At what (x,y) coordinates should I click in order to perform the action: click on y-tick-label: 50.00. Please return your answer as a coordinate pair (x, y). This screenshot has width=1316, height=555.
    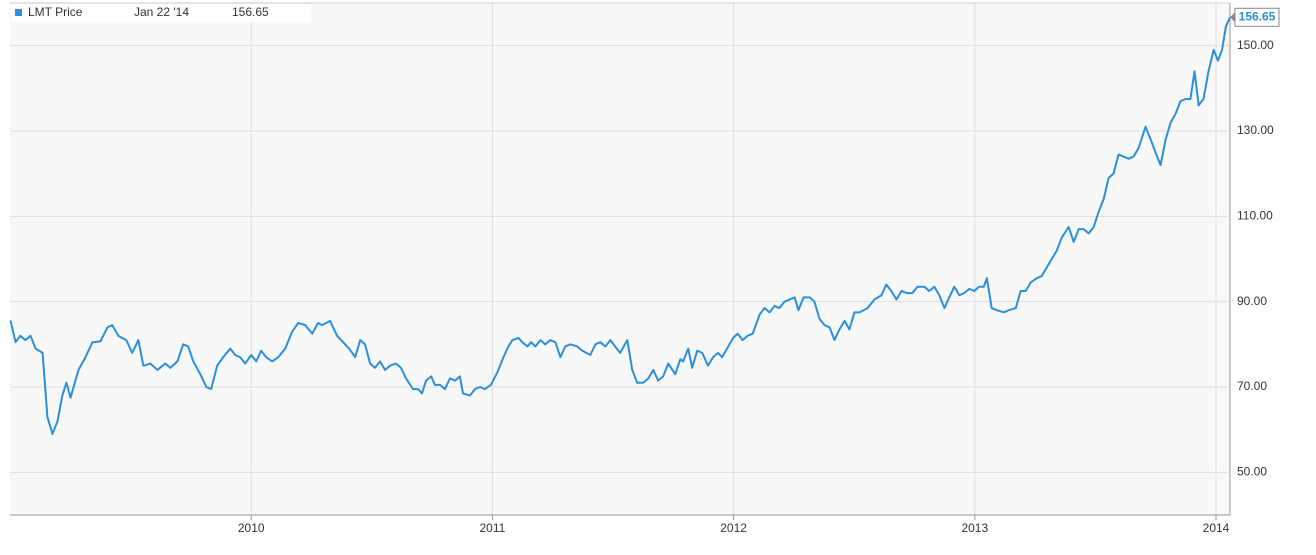
    Looking at the image, I should click on (1252, 472).